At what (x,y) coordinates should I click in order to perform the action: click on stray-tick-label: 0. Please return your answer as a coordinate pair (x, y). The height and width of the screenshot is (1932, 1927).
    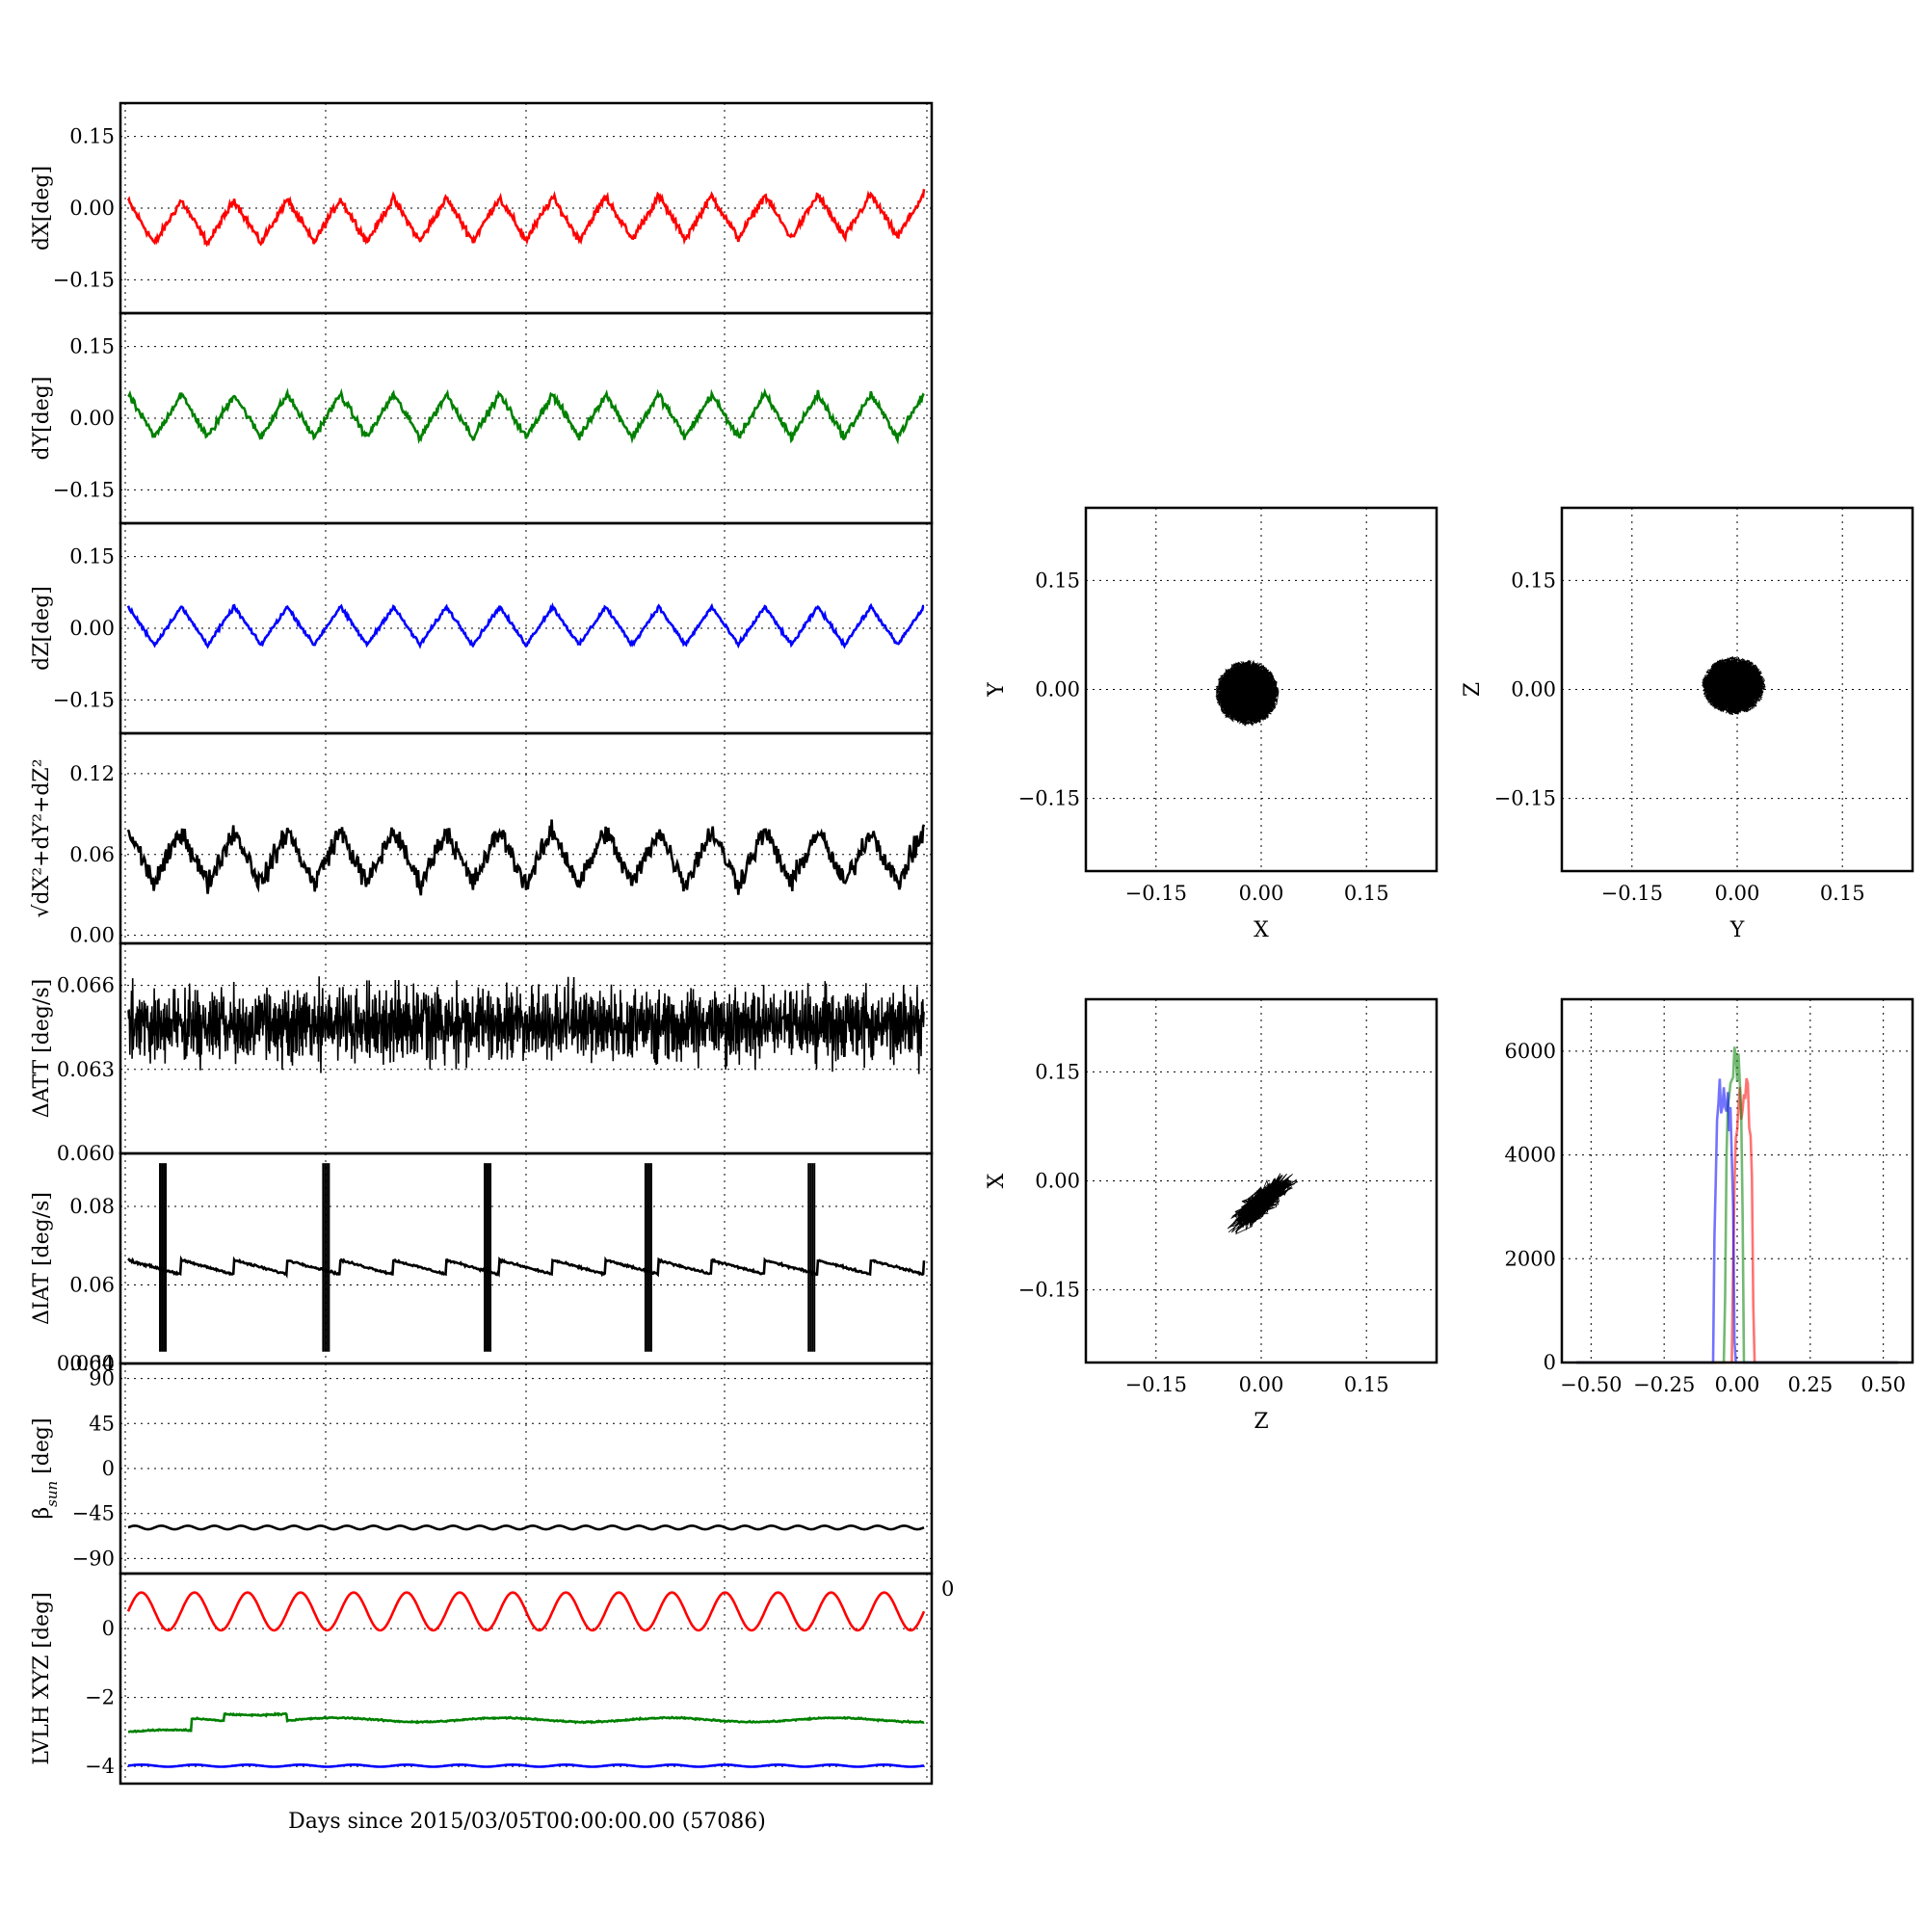
    Looking at the image, I should click on (948, 1589).